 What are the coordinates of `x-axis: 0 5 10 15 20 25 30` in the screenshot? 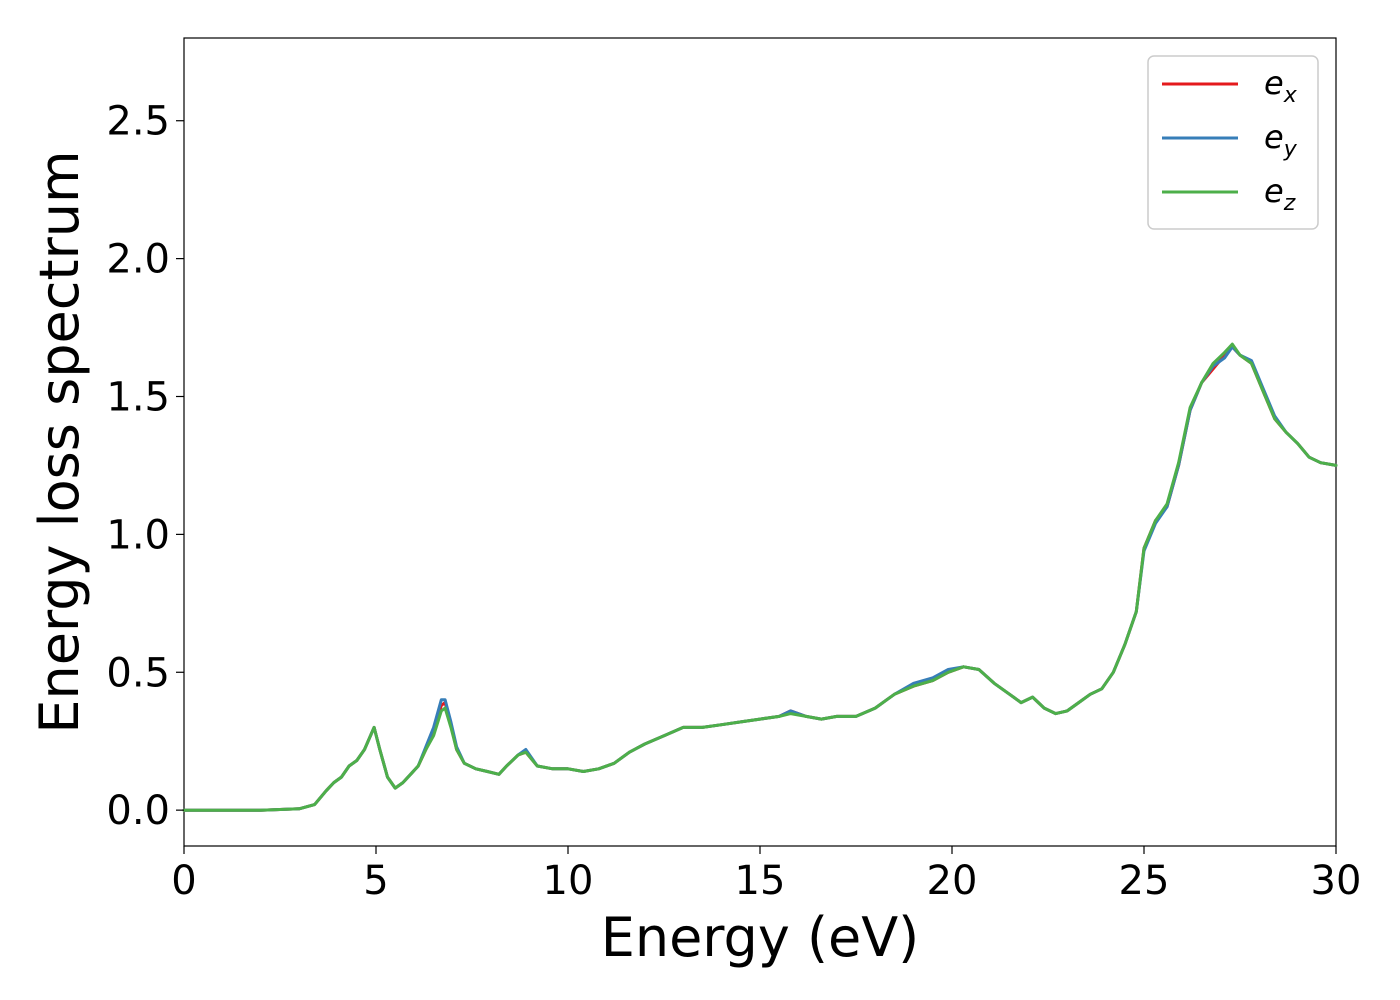 It's located at (766, 875).